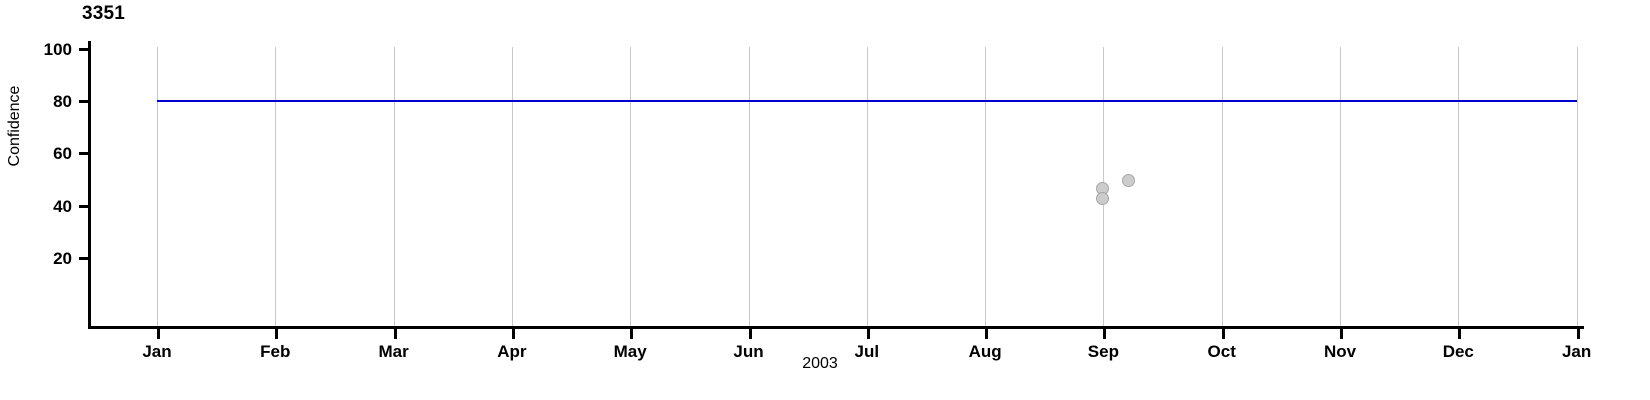 The width and height of the screenshot is (1650, 400). I want to click on confidence-threshold-line, so click(867, 101).